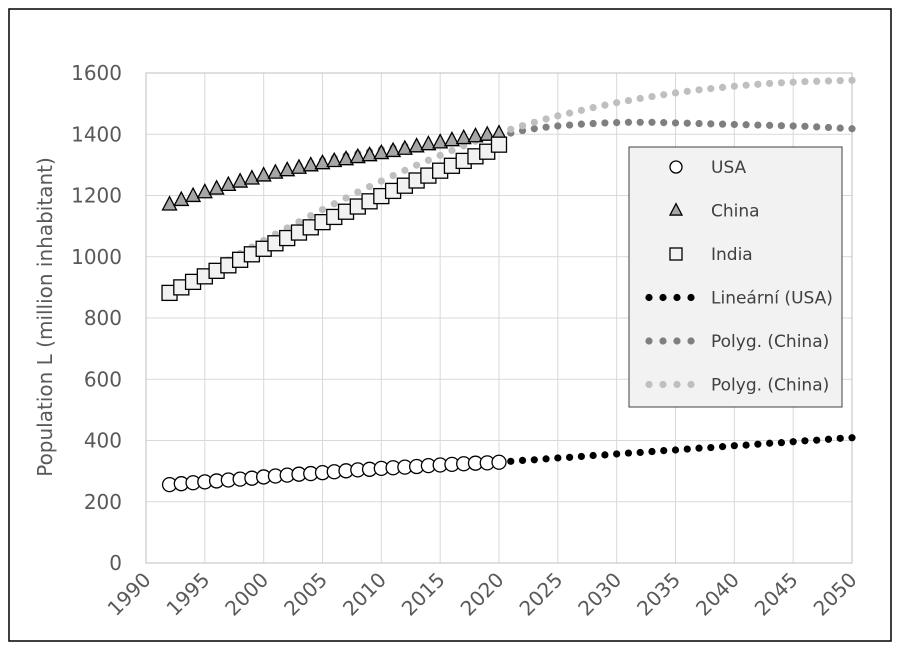  I want to click on data-point-square, so click(499, 144).